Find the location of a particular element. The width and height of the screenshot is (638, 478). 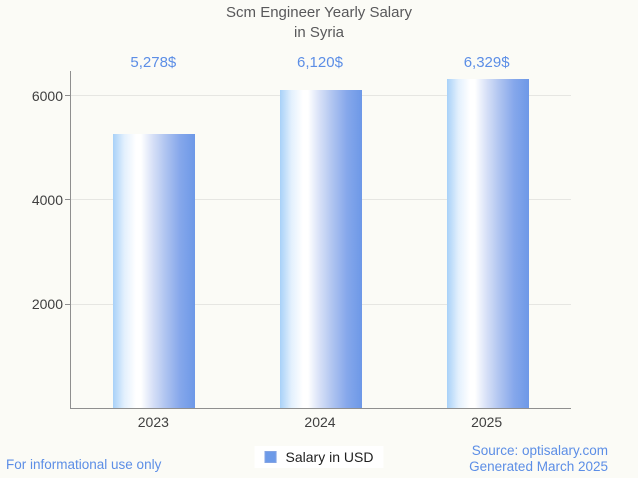

x-axis-label: 2024 is located at coordinates (320, 422).